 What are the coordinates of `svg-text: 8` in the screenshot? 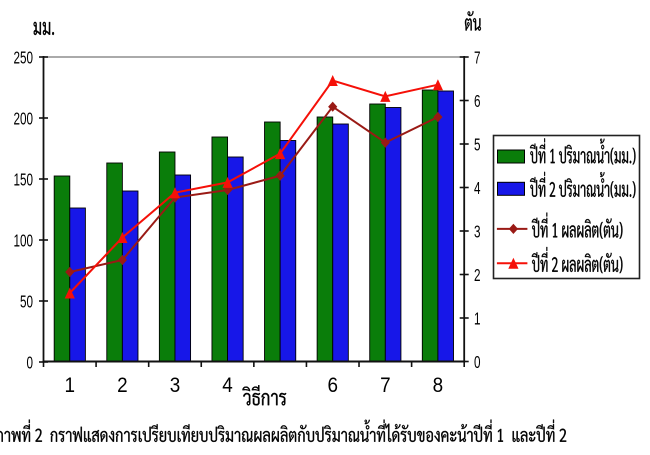 It's located at (438, 385).